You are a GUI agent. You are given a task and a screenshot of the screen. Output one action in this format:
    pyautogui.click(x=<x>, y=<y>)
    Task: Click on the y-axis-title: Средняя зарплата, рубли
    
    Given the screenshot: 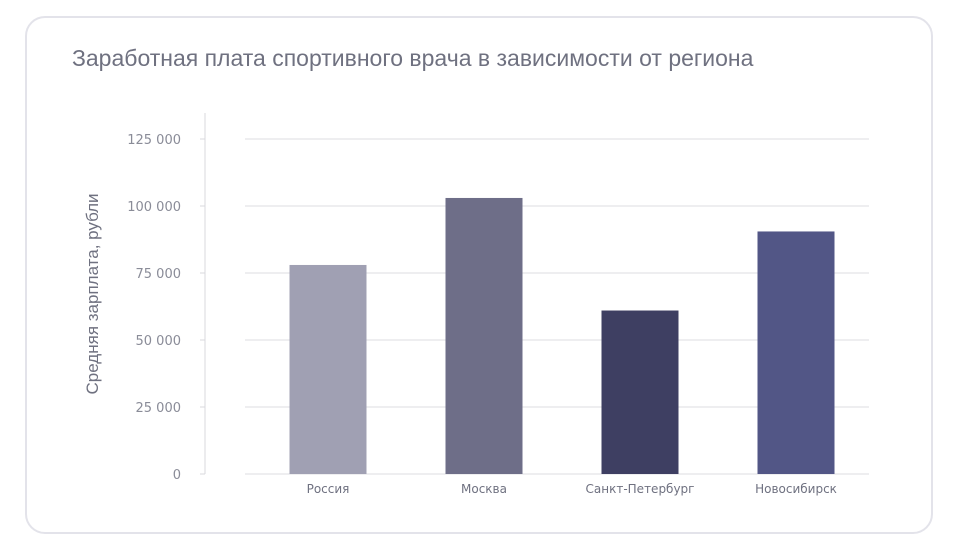 What is the action you would take?
    pyautogui.click(x=92, y=293)
    